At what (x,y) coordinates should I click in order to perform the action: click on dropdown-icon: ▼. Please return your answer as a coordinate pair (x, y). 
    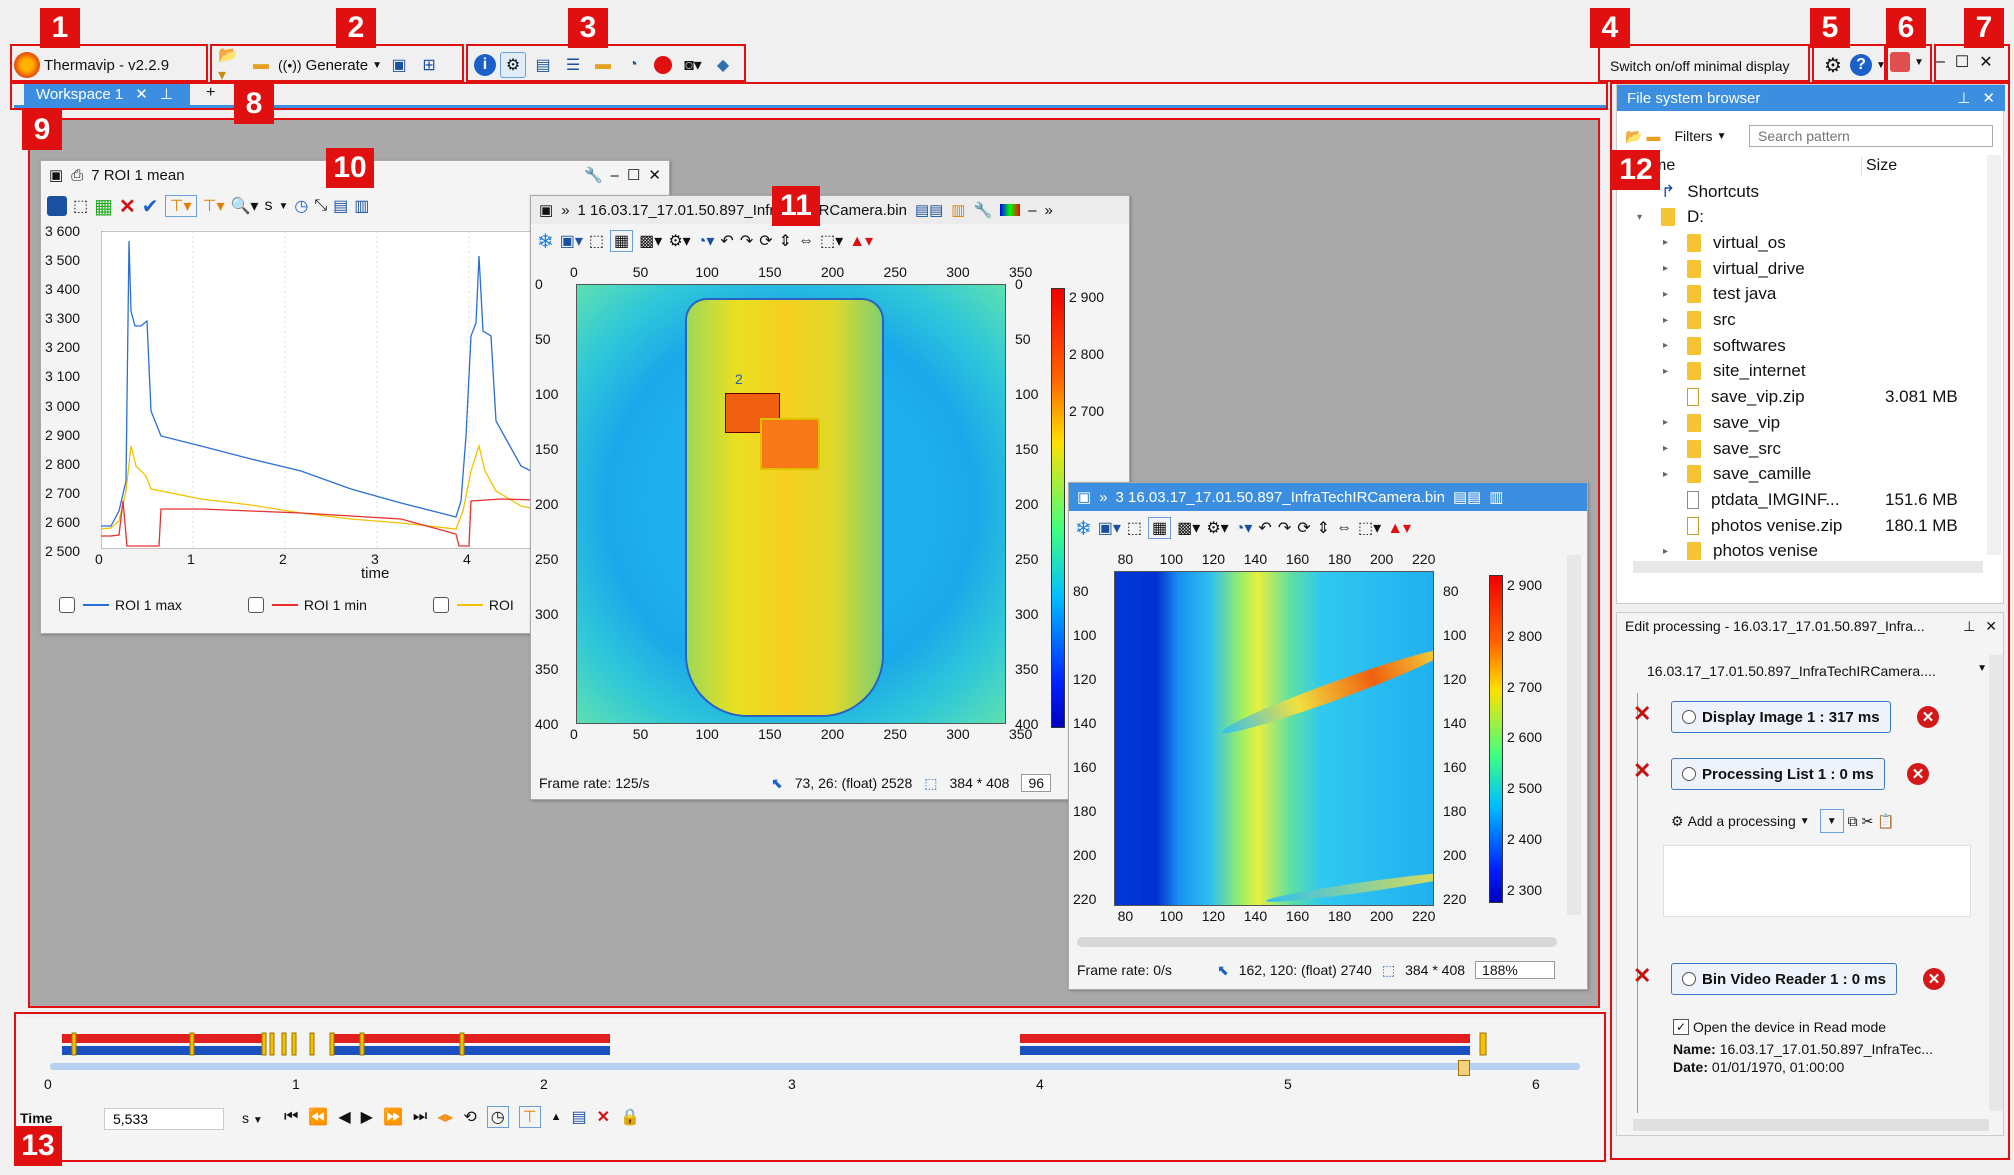
    Looking at the image, I should click on (1831, 821).